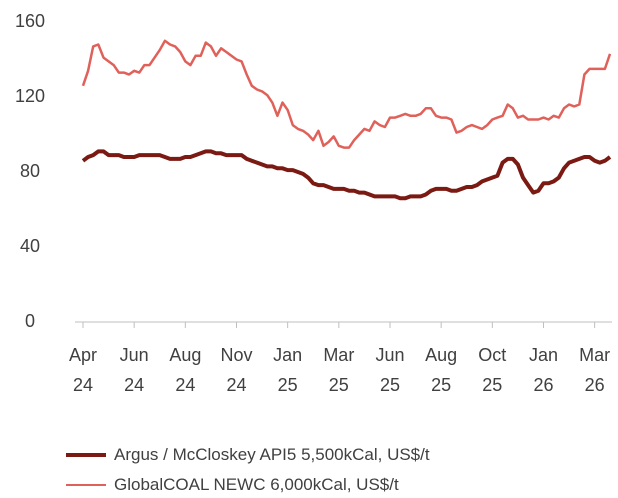 Image resolution: width=618 pixels, height=498 pixels. What do you see at coordinates (30, 21) in the screenshot?
I see `y-tick-label: 160` at bounding box center [30, 21].